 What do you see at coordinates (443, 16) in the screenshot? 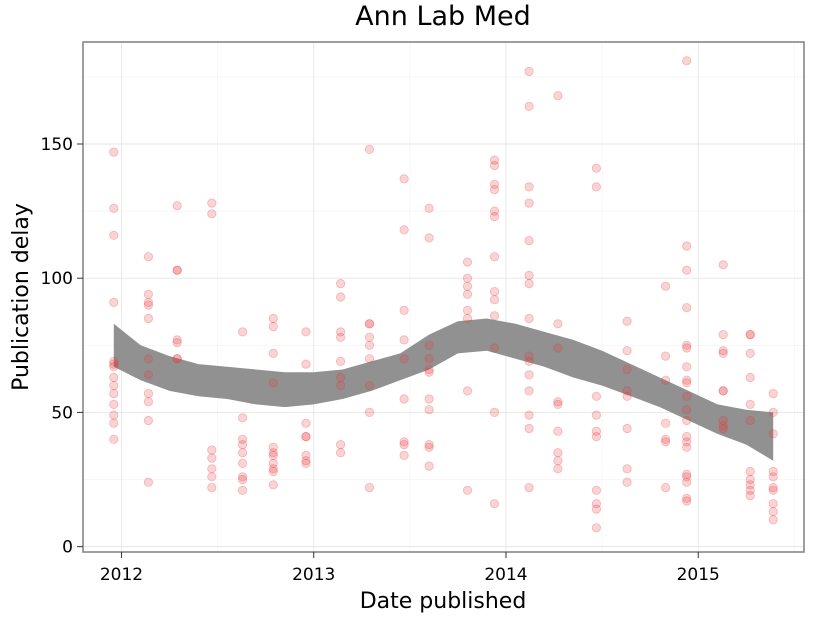
I see `chart-title: Ann Lab Med` at bounding box center [443, 16].